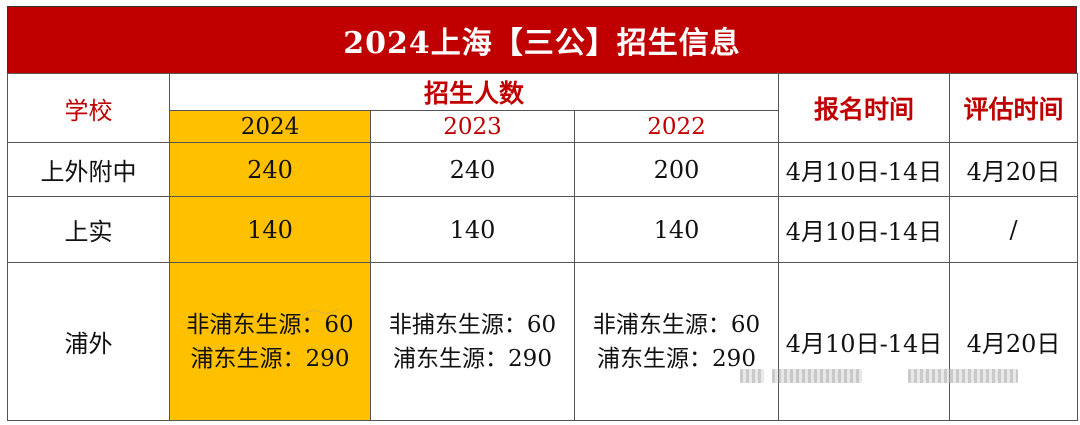 The image size is (1080, 425). I want to click on header-assess-time: 评估时间, so click(1013, 108).